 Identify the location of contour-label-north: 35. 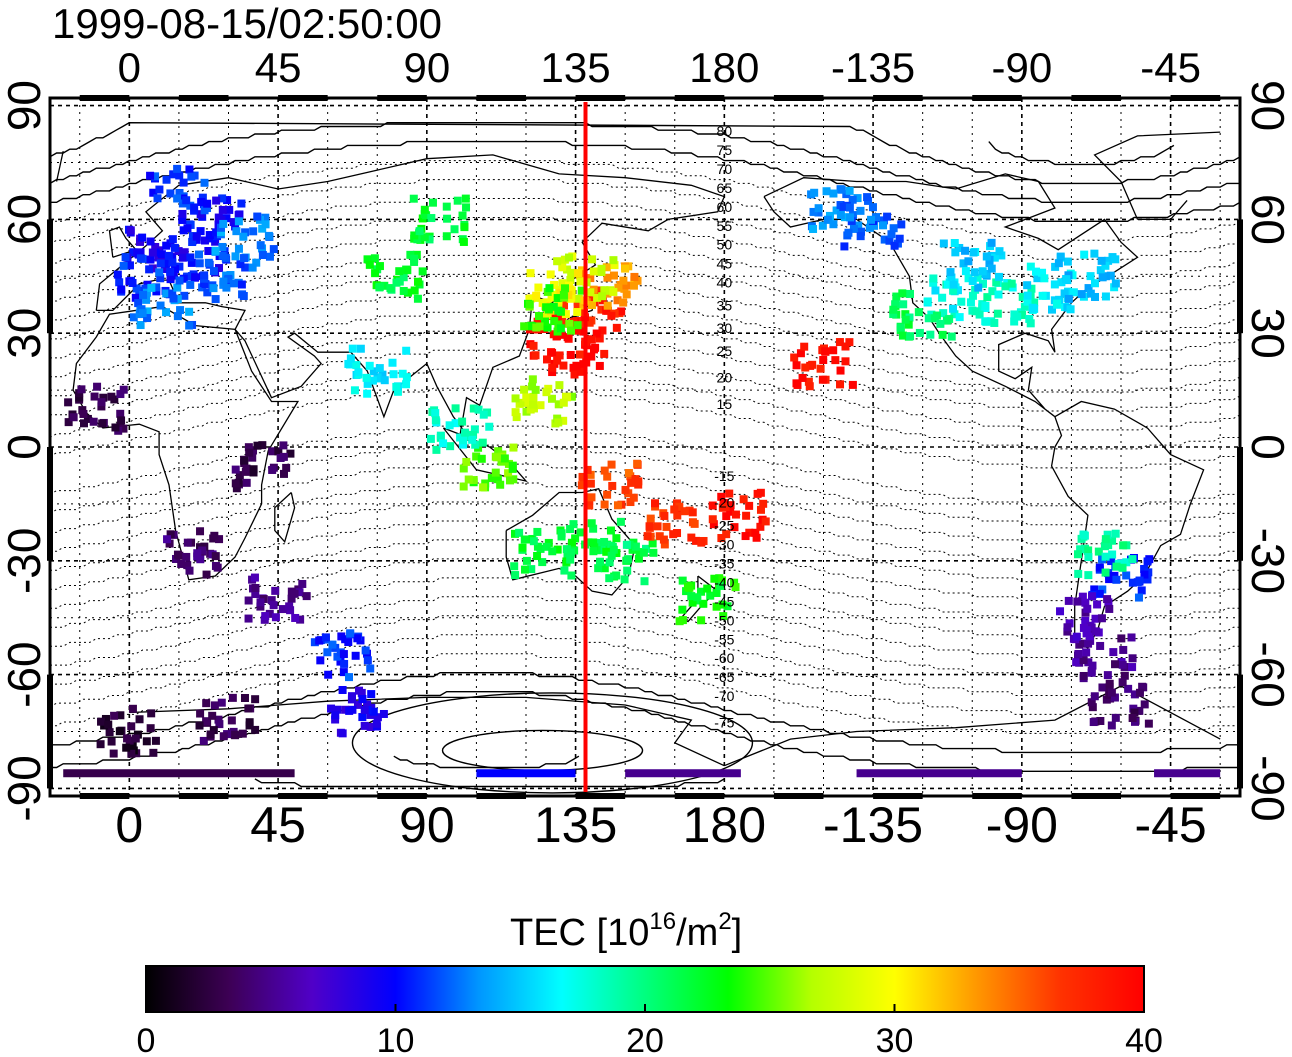
(725, 305).